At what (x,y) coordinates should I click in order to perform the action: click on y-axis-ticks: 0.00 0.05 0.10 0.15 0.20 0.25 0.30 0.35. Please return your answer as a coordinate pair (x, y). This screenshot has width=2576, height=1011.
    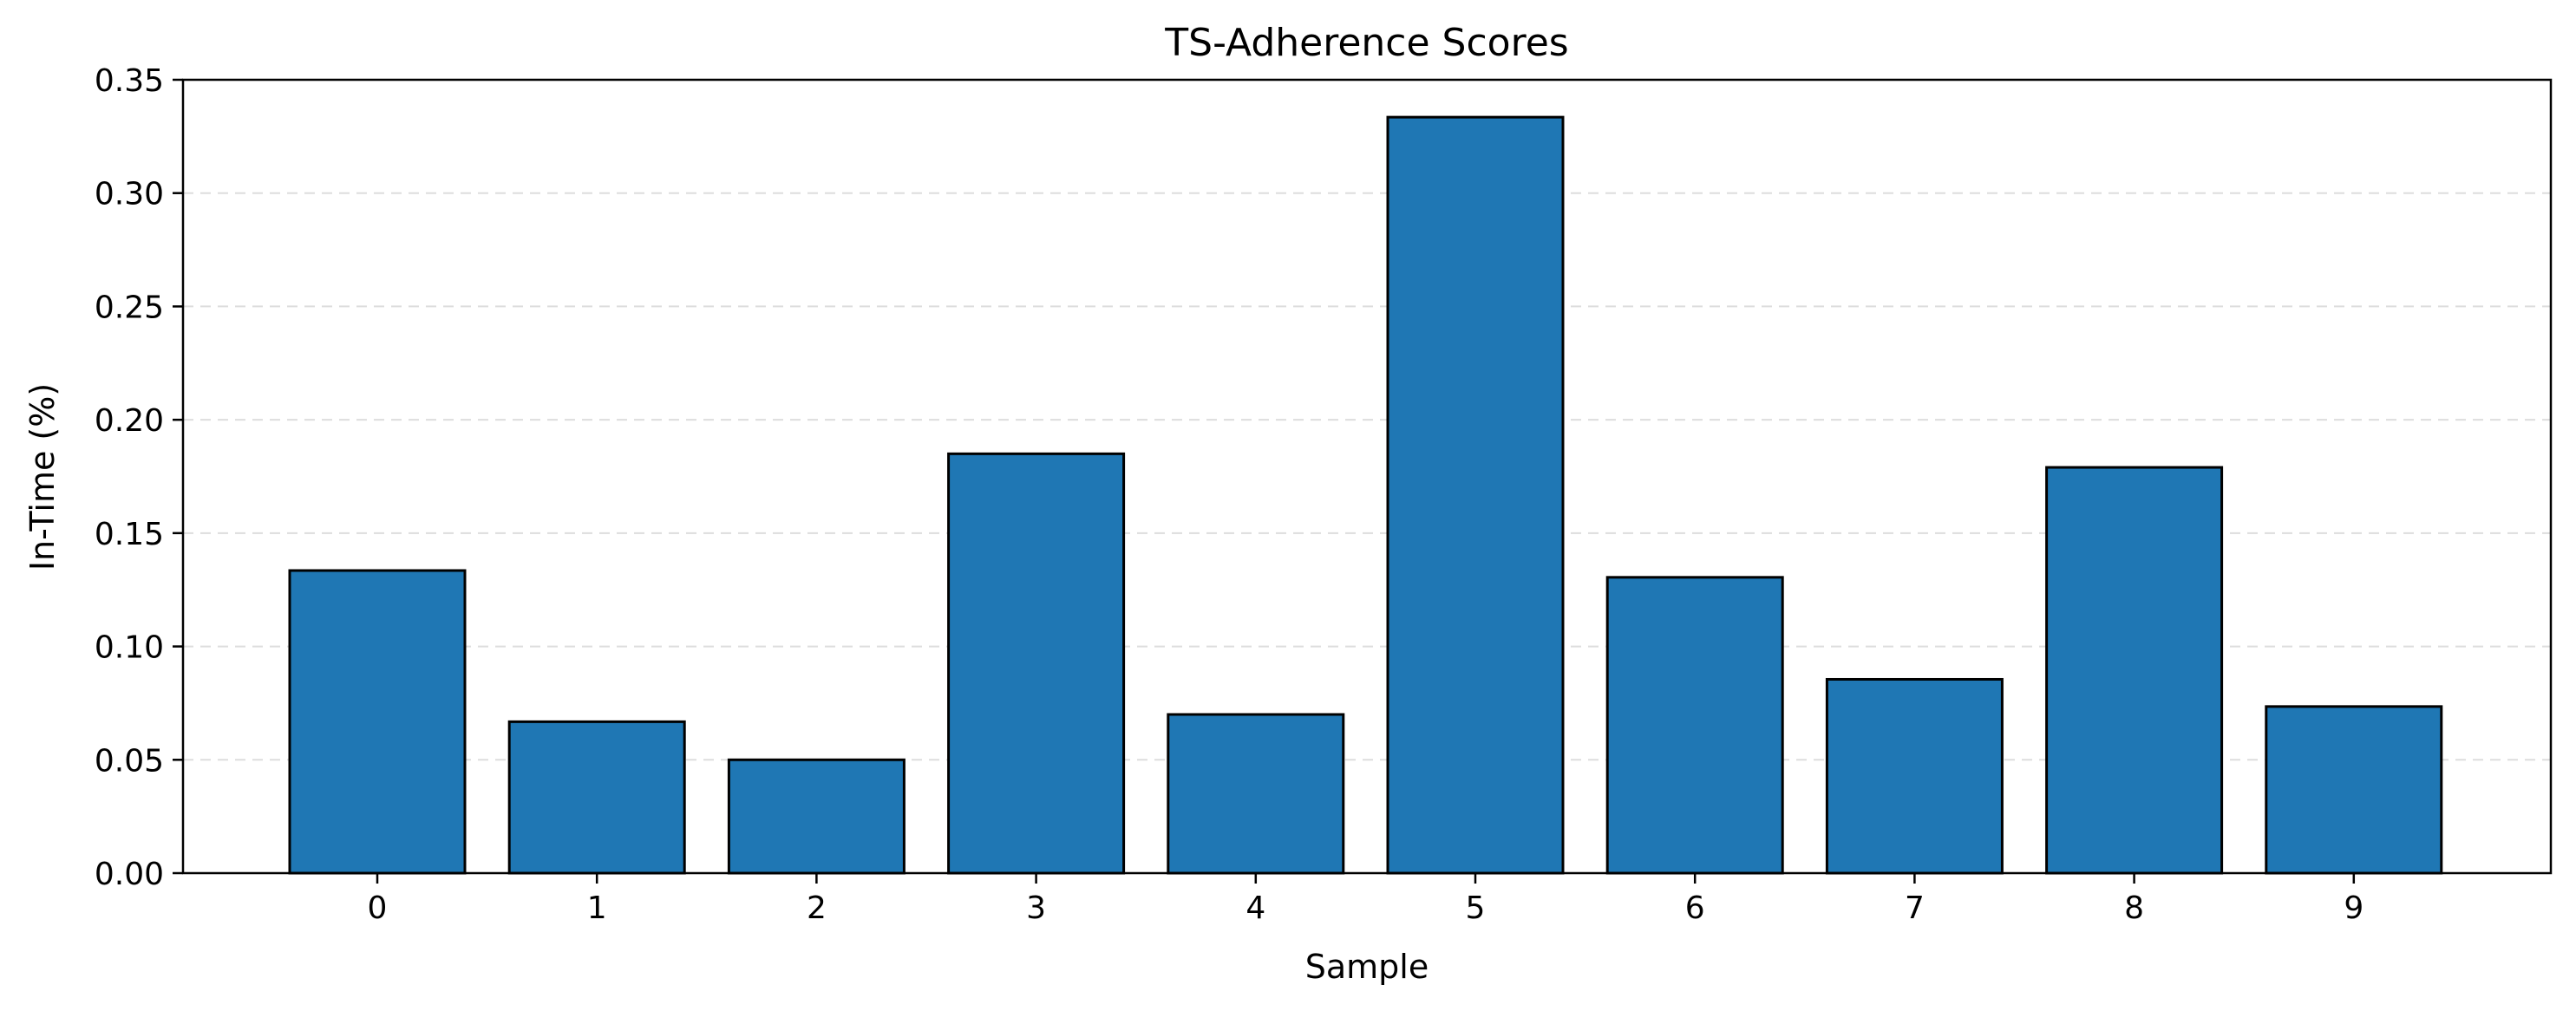
    Looking at the image, I should click on (139, 477).